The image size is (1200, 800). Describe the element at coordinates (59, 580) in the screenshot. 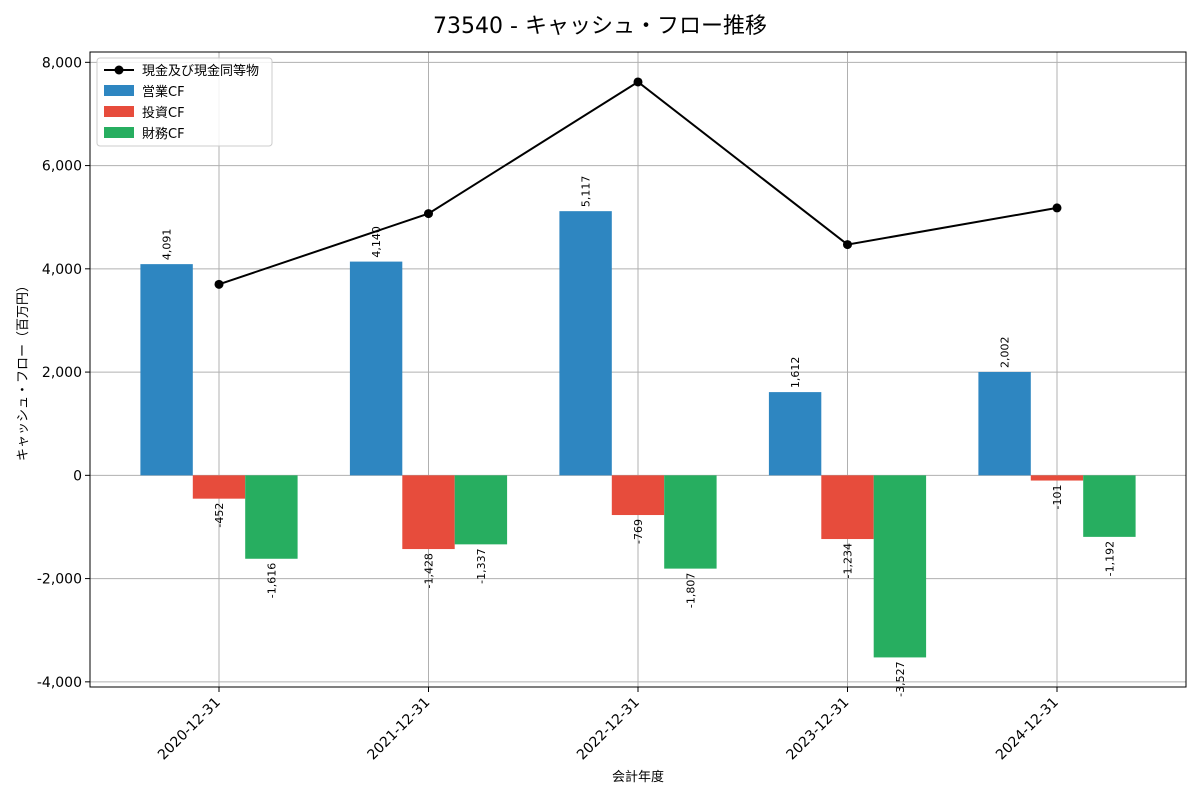

I see `y-tick-label: -2,000` at that location.